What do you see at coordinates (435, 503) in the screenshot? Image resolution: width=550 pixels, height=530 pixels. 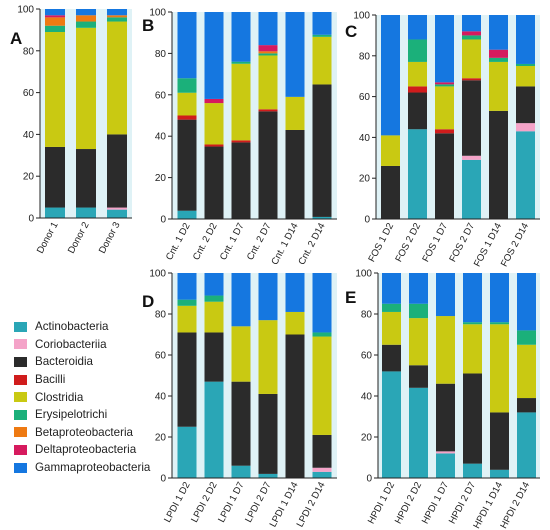 I see `x-tick-label: HPDI 1 D7` at bounding box center [435, 503].